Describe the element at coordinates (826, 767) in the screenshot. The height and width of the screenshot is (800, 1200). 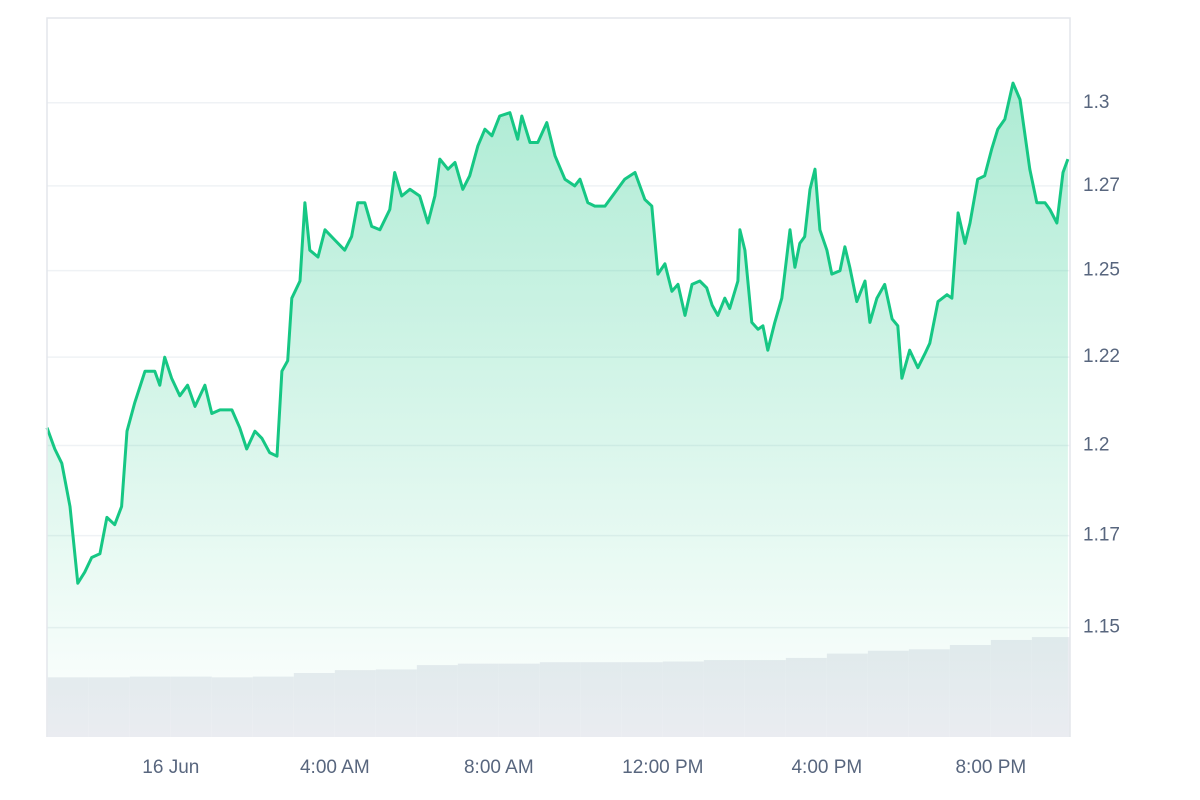
I see `x-tick-label: 4:00 PM` at that location.